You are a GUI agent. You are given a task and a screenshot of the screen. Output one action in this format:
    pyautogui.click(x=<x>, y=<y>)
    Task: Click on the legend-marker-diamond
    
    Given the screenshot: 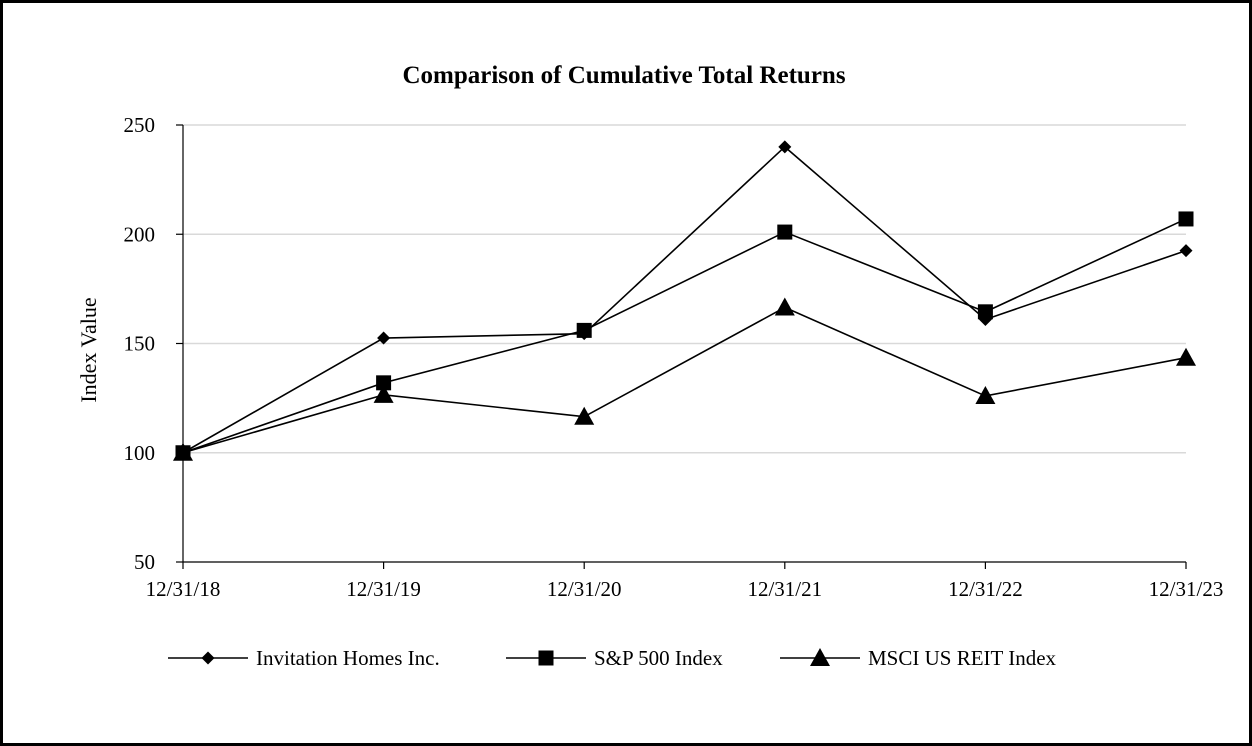 What is the action you would take?
    pyautogui.click(x=208, y=658)
    